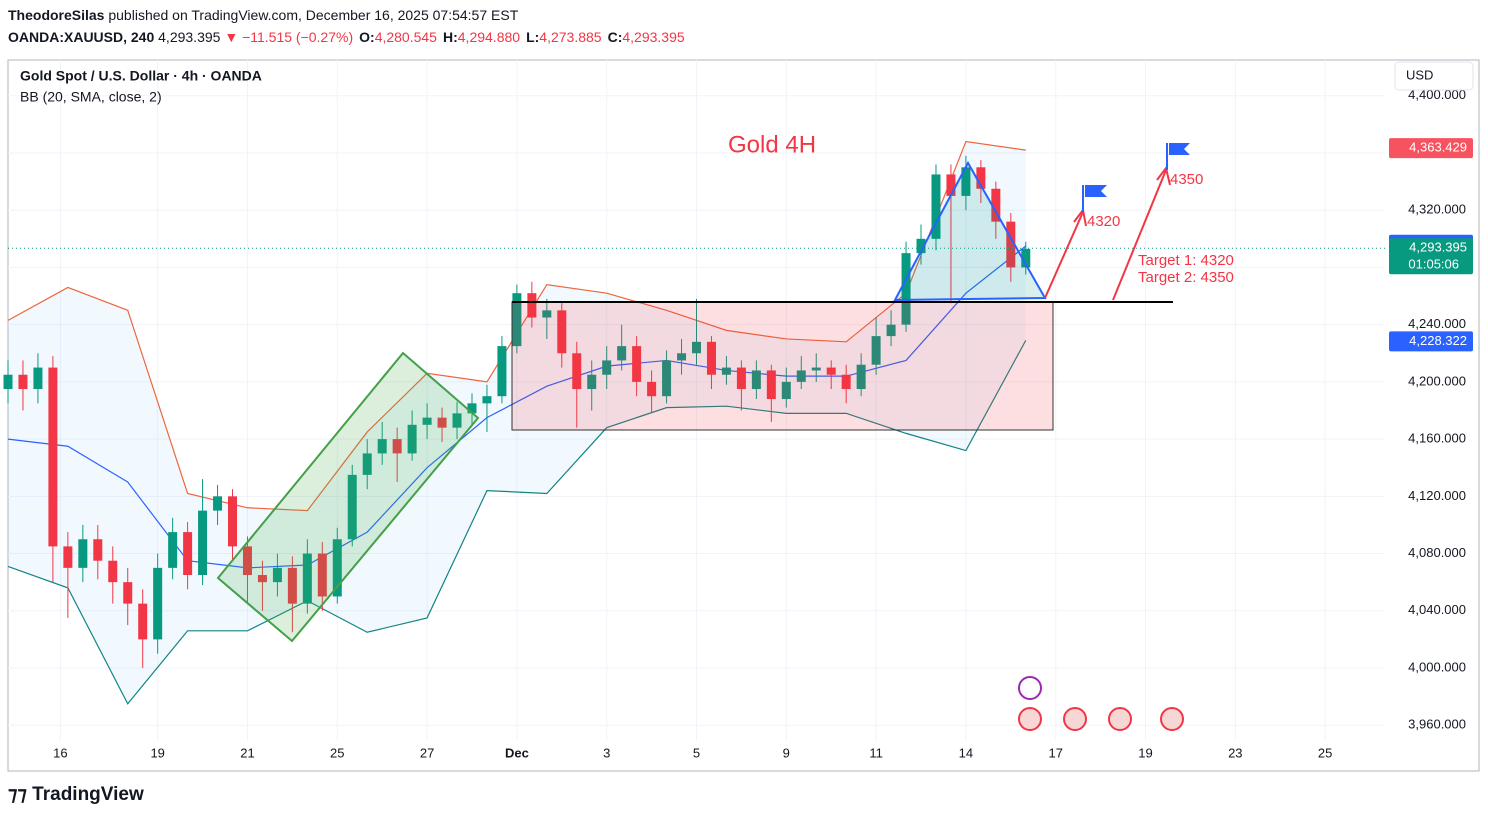 The width and height of the screenshot is (1488, 823). Describe the element at coordinates (1235, 752) in the screenshot. I see `x-tick-label: 23` at that location.